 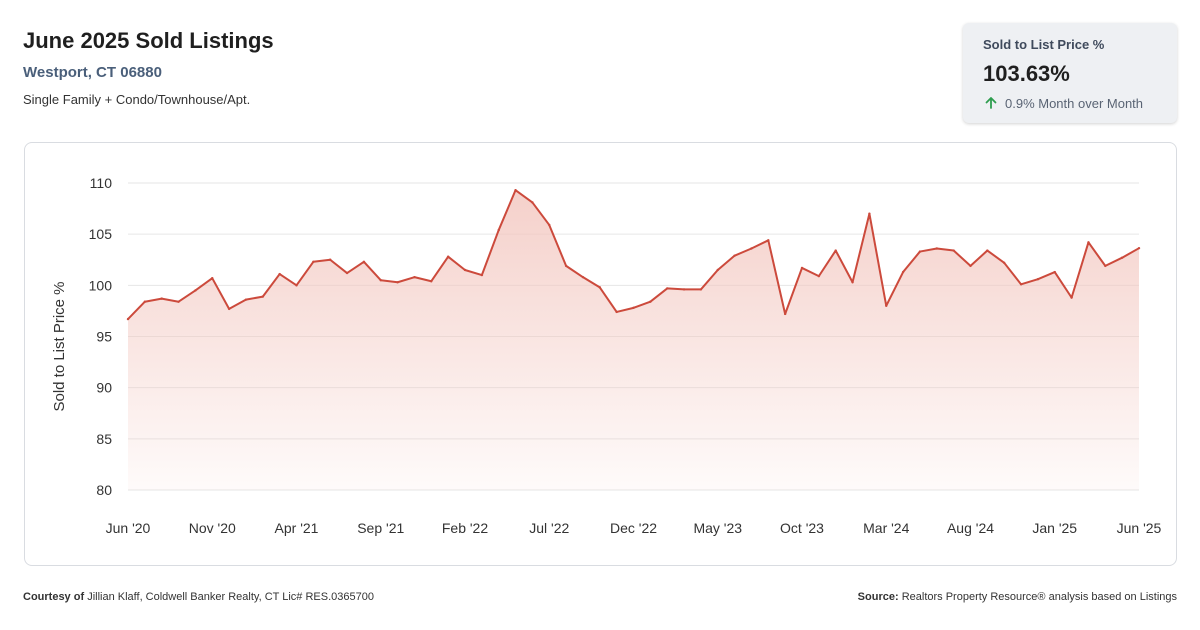 I want to click on kpi-change: 0.9% Month over Month, so click(x=1070, y=103).